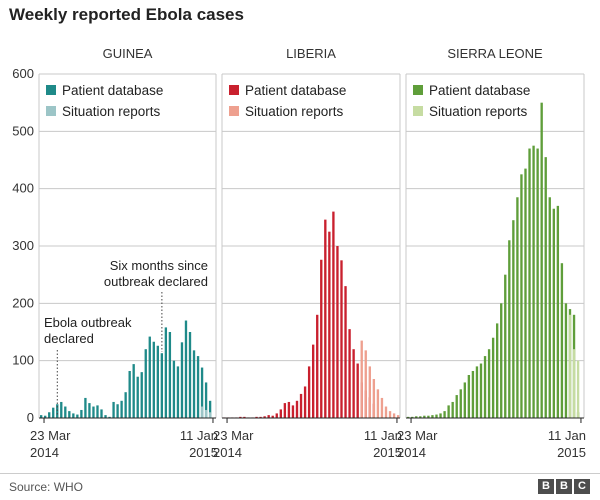 This screenshot has height=500, width=600. Describe the element at coordinates (23, 130) in the screenshot. I see `y-tick-label-500: 500` at that location.